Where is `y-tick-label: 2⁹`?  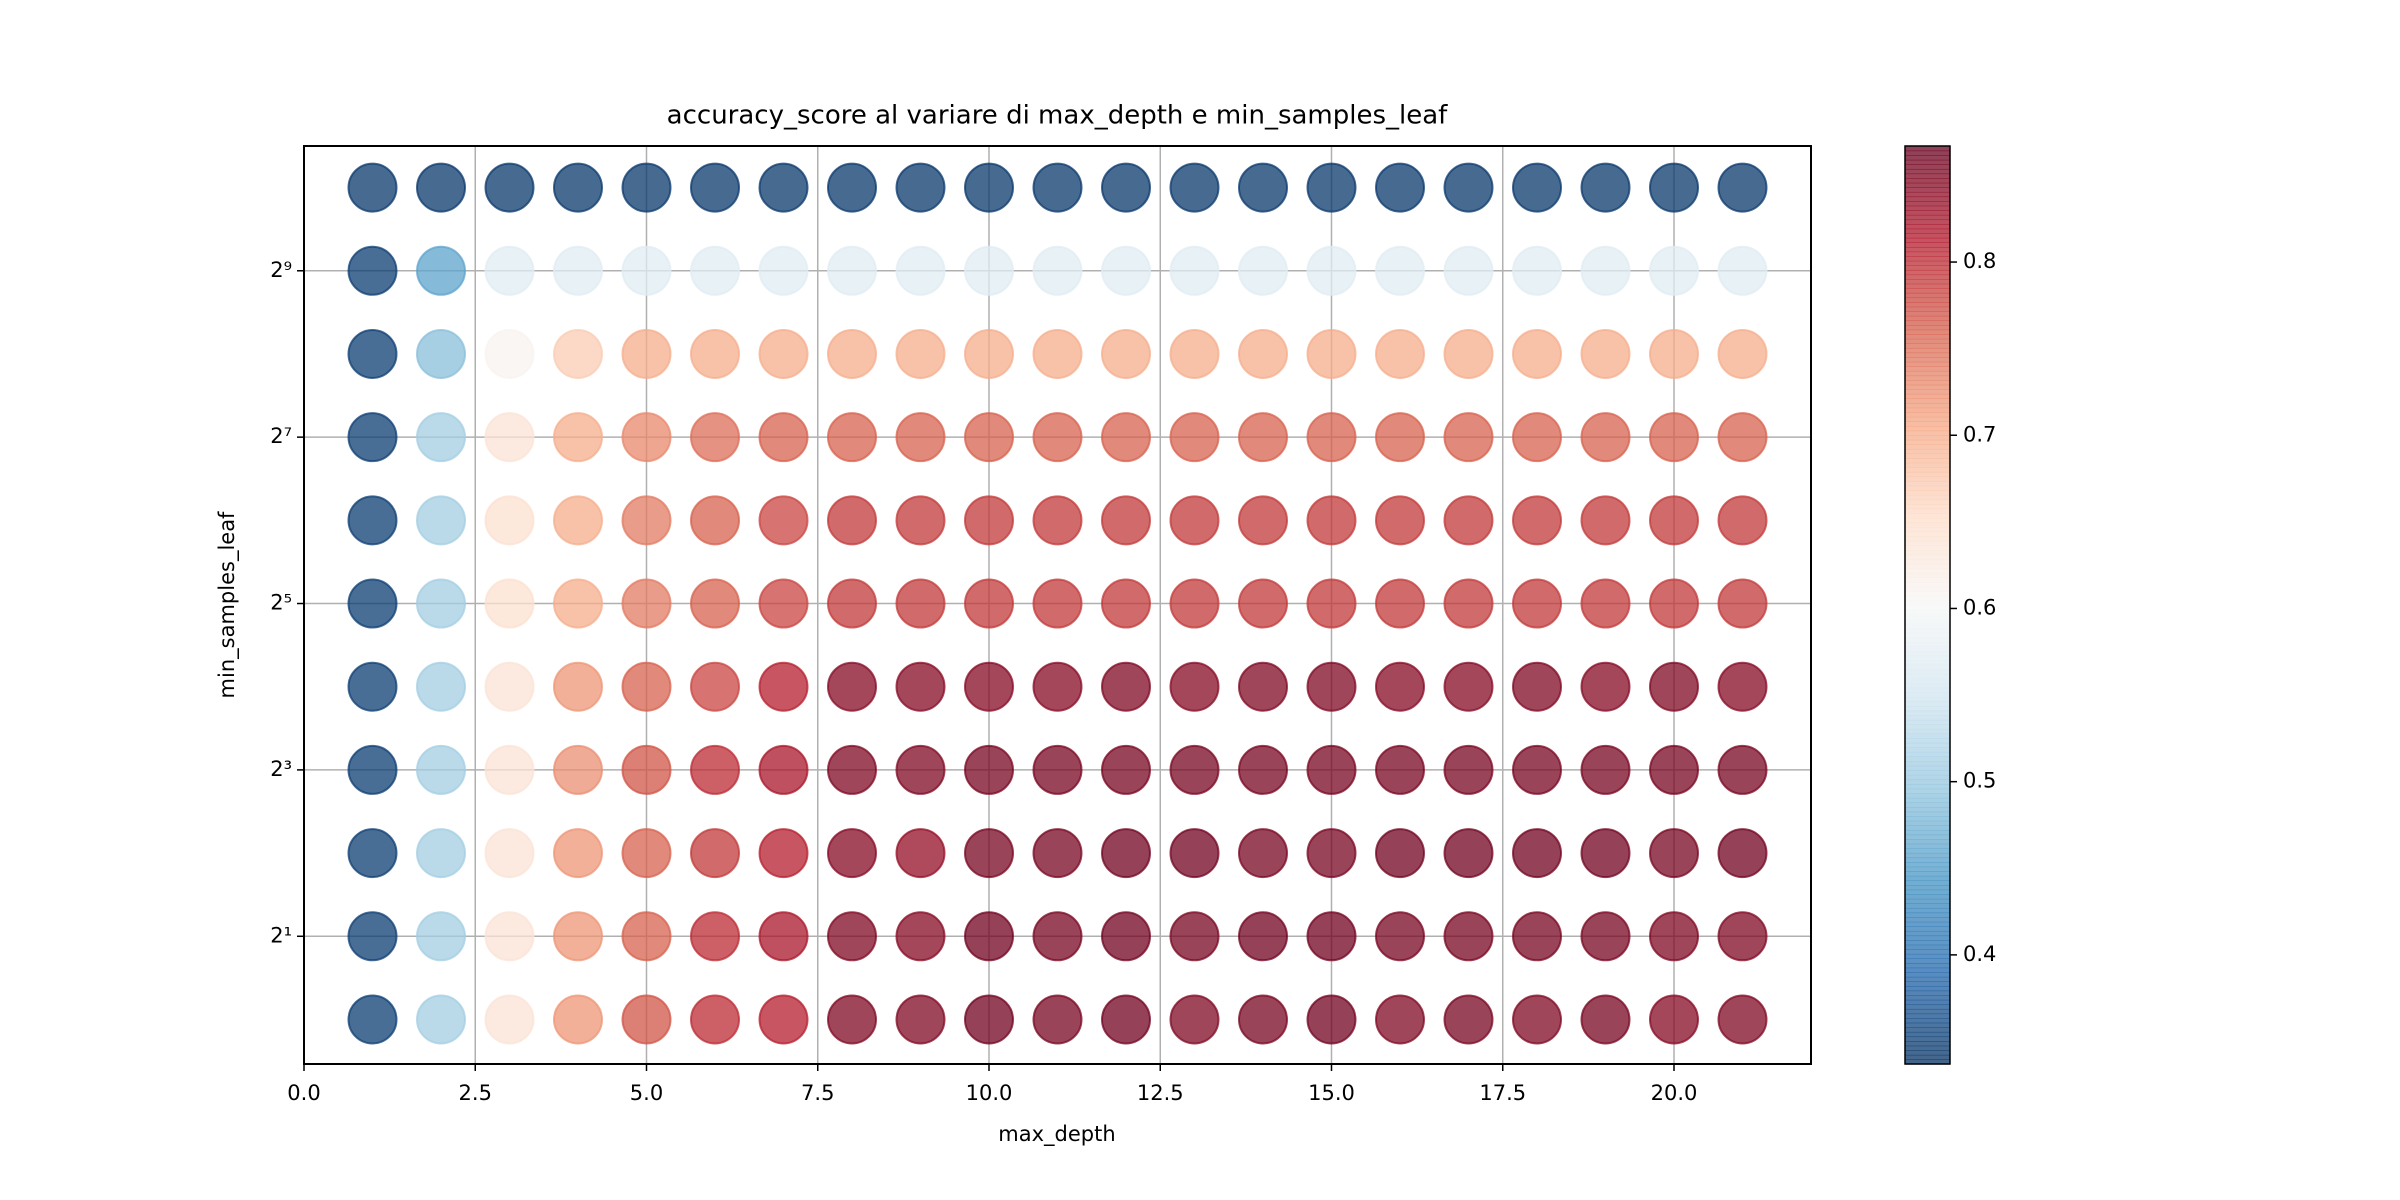 y-tick-label: 2⁹ is located at coordinates (281, 270).